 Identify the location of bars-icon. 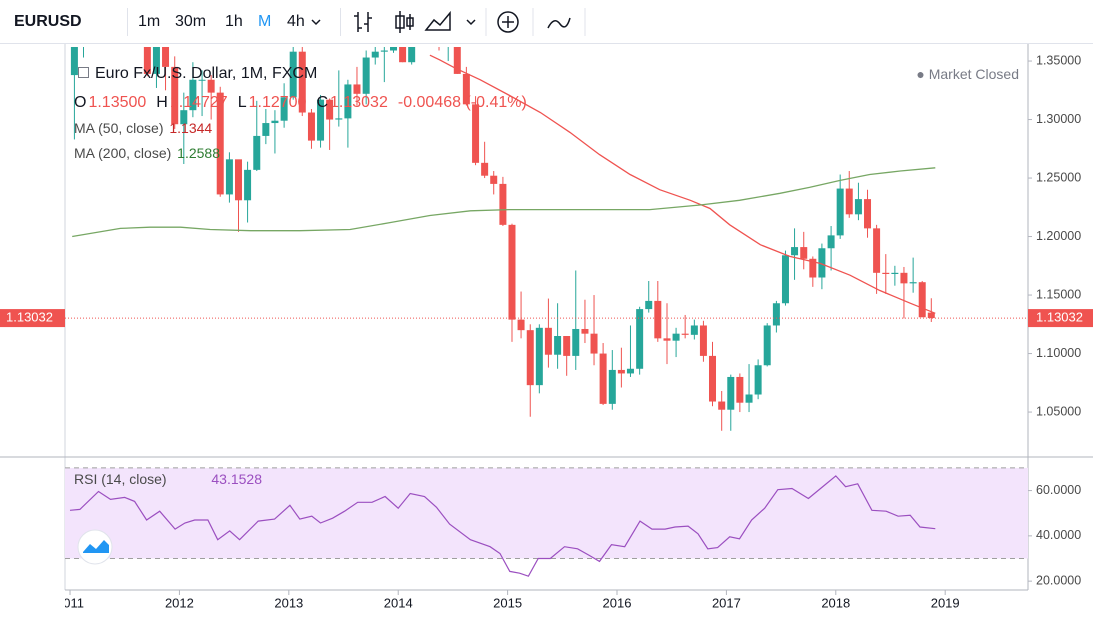
(363, 22).